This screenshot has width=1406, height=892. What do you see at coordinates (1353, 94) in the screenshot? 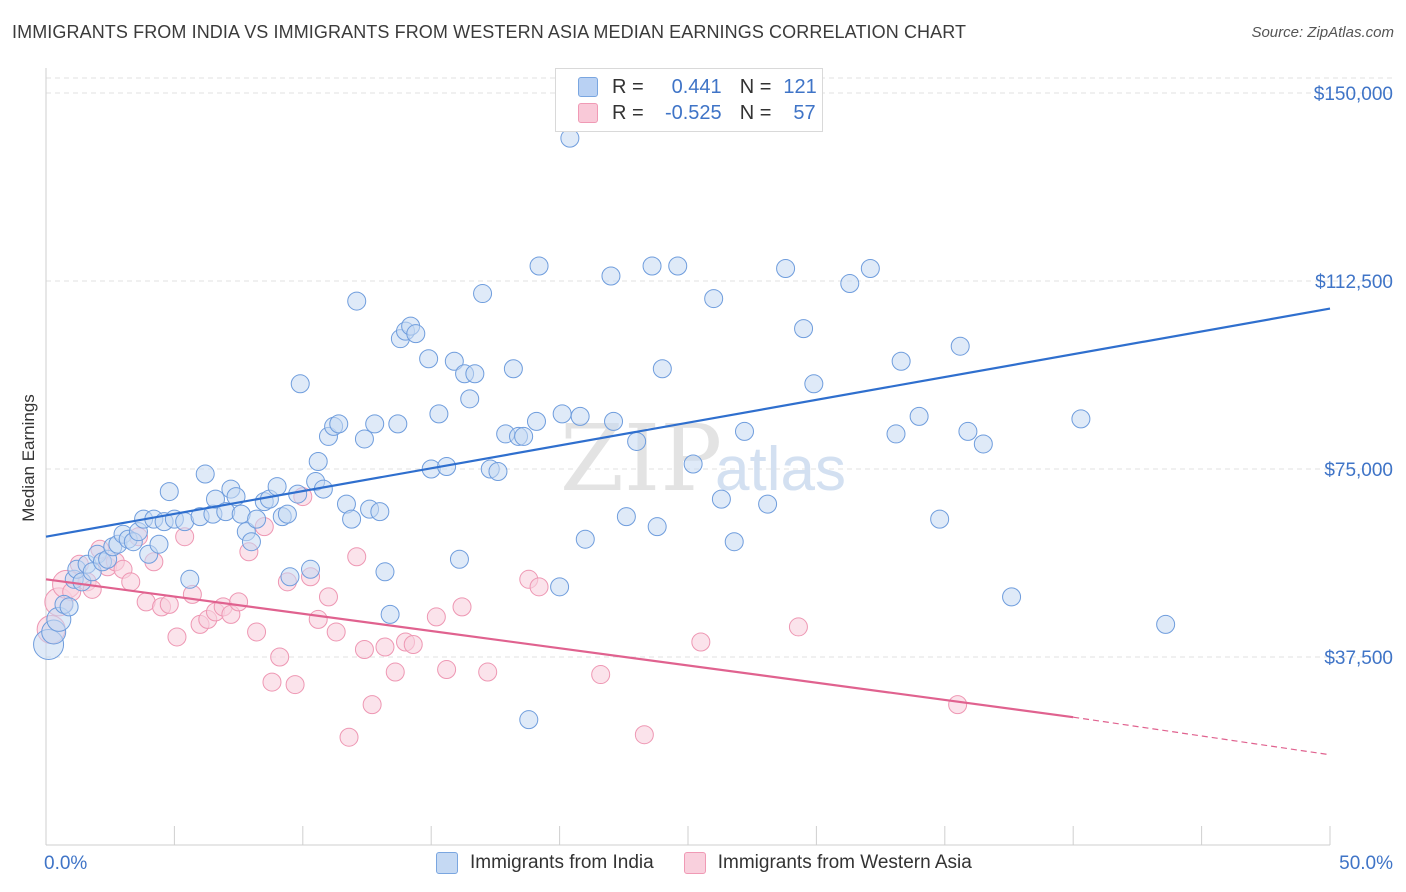
I see `y-tick-label: $150,000` at bounding box center [1353, 94].